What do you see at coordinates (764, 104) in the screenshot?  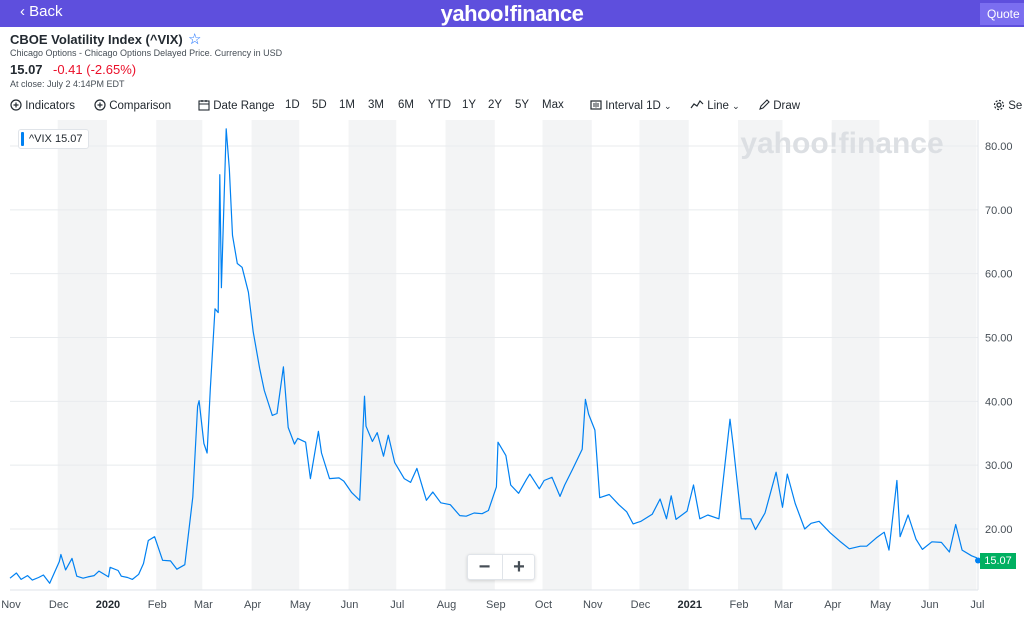 I see `pencil-icon` at bounding box center [764, 104].